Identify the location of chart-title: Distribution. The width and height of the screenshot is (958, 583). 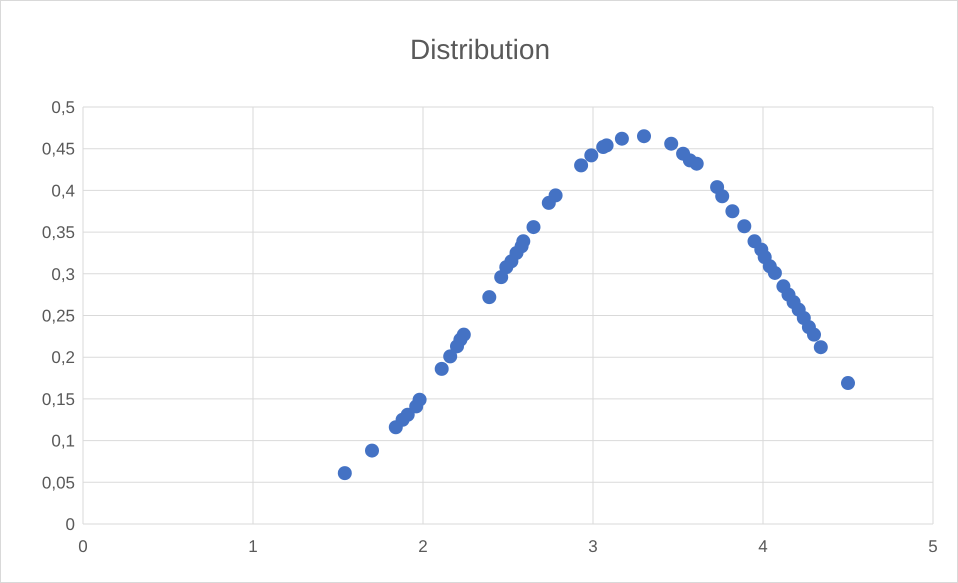
(480, 50).